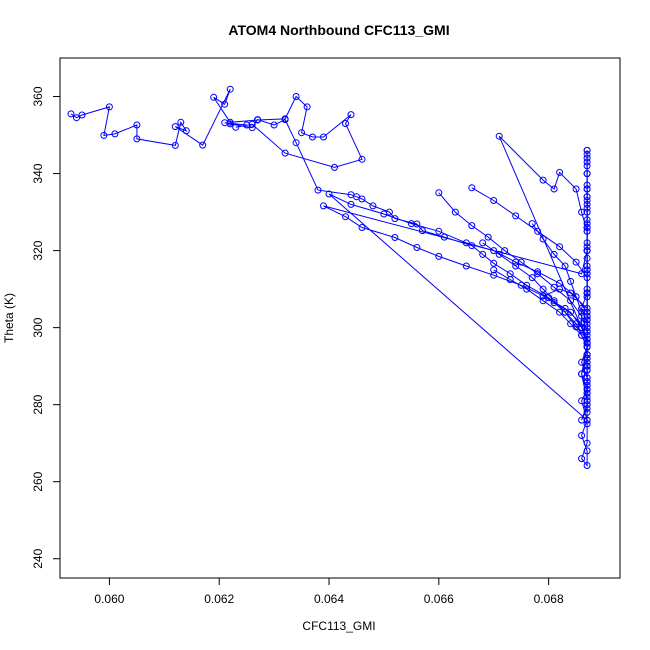 The height and width of the screenshot is (650, 650). I want to click on x-tick-label: 0.066, so click(439, 599).